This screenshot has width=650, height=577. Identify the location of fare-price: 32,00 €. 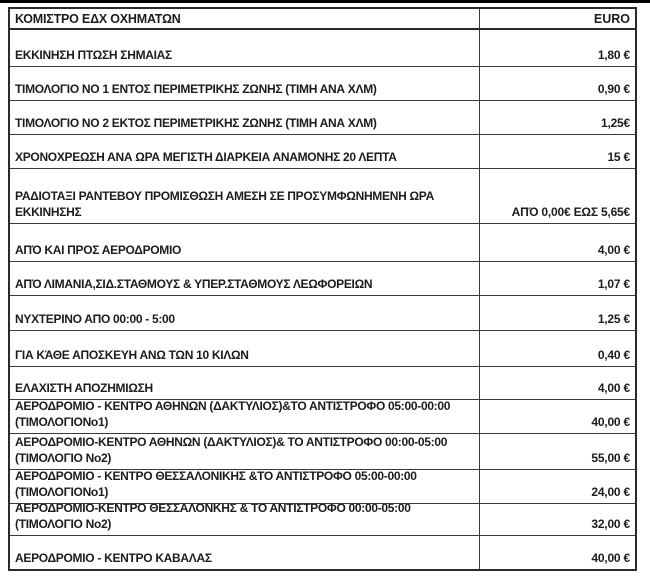
(557, 519).